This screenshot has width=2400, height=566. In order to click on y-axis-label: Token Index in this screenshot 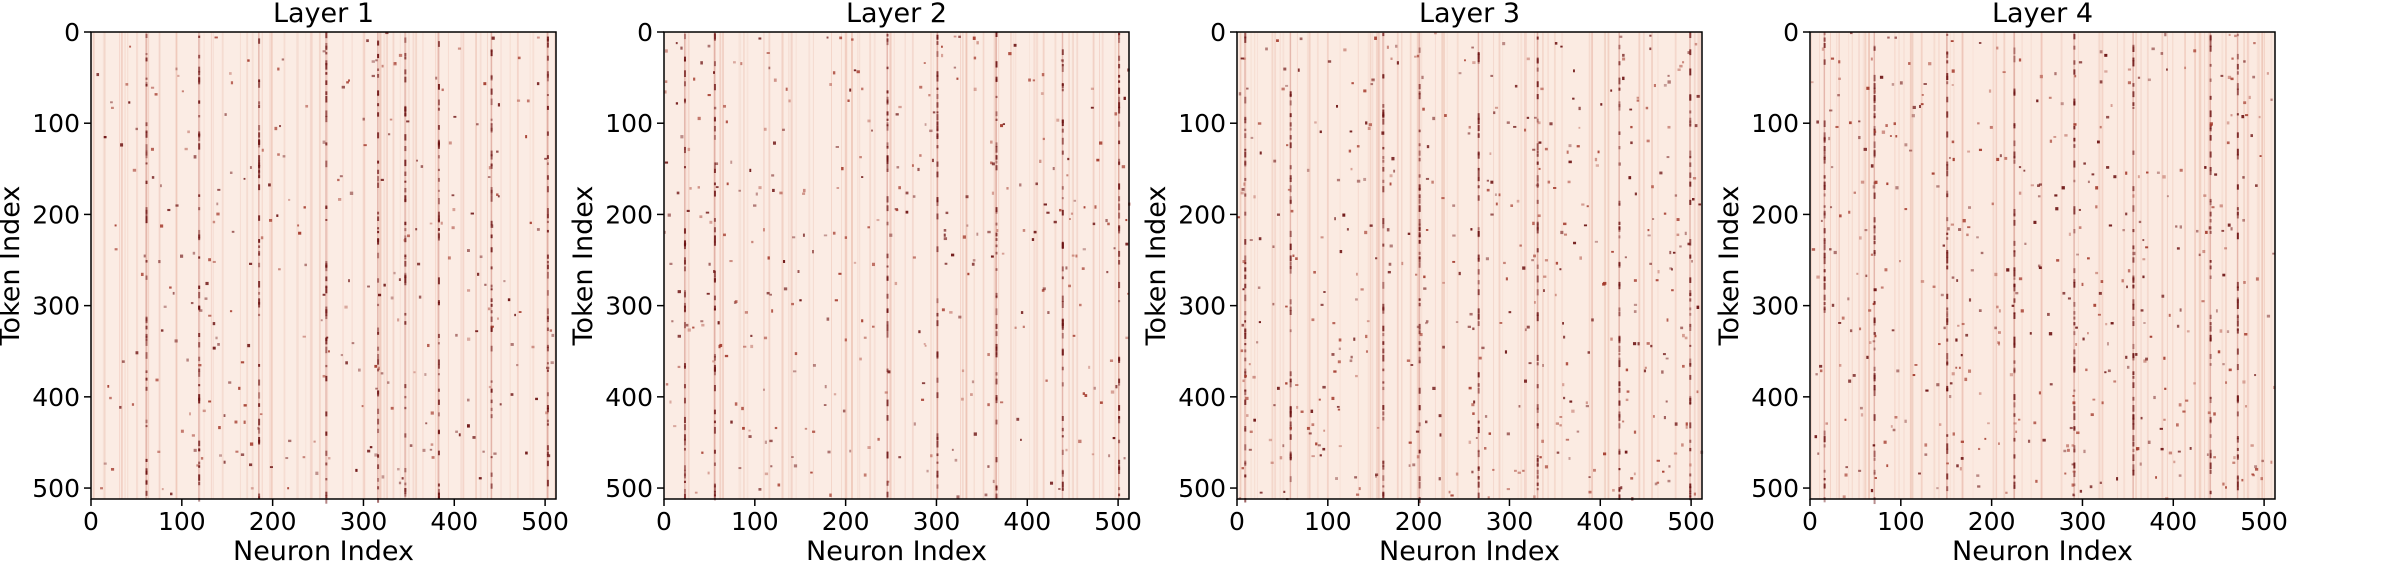, I will do `click(583, 266)`.